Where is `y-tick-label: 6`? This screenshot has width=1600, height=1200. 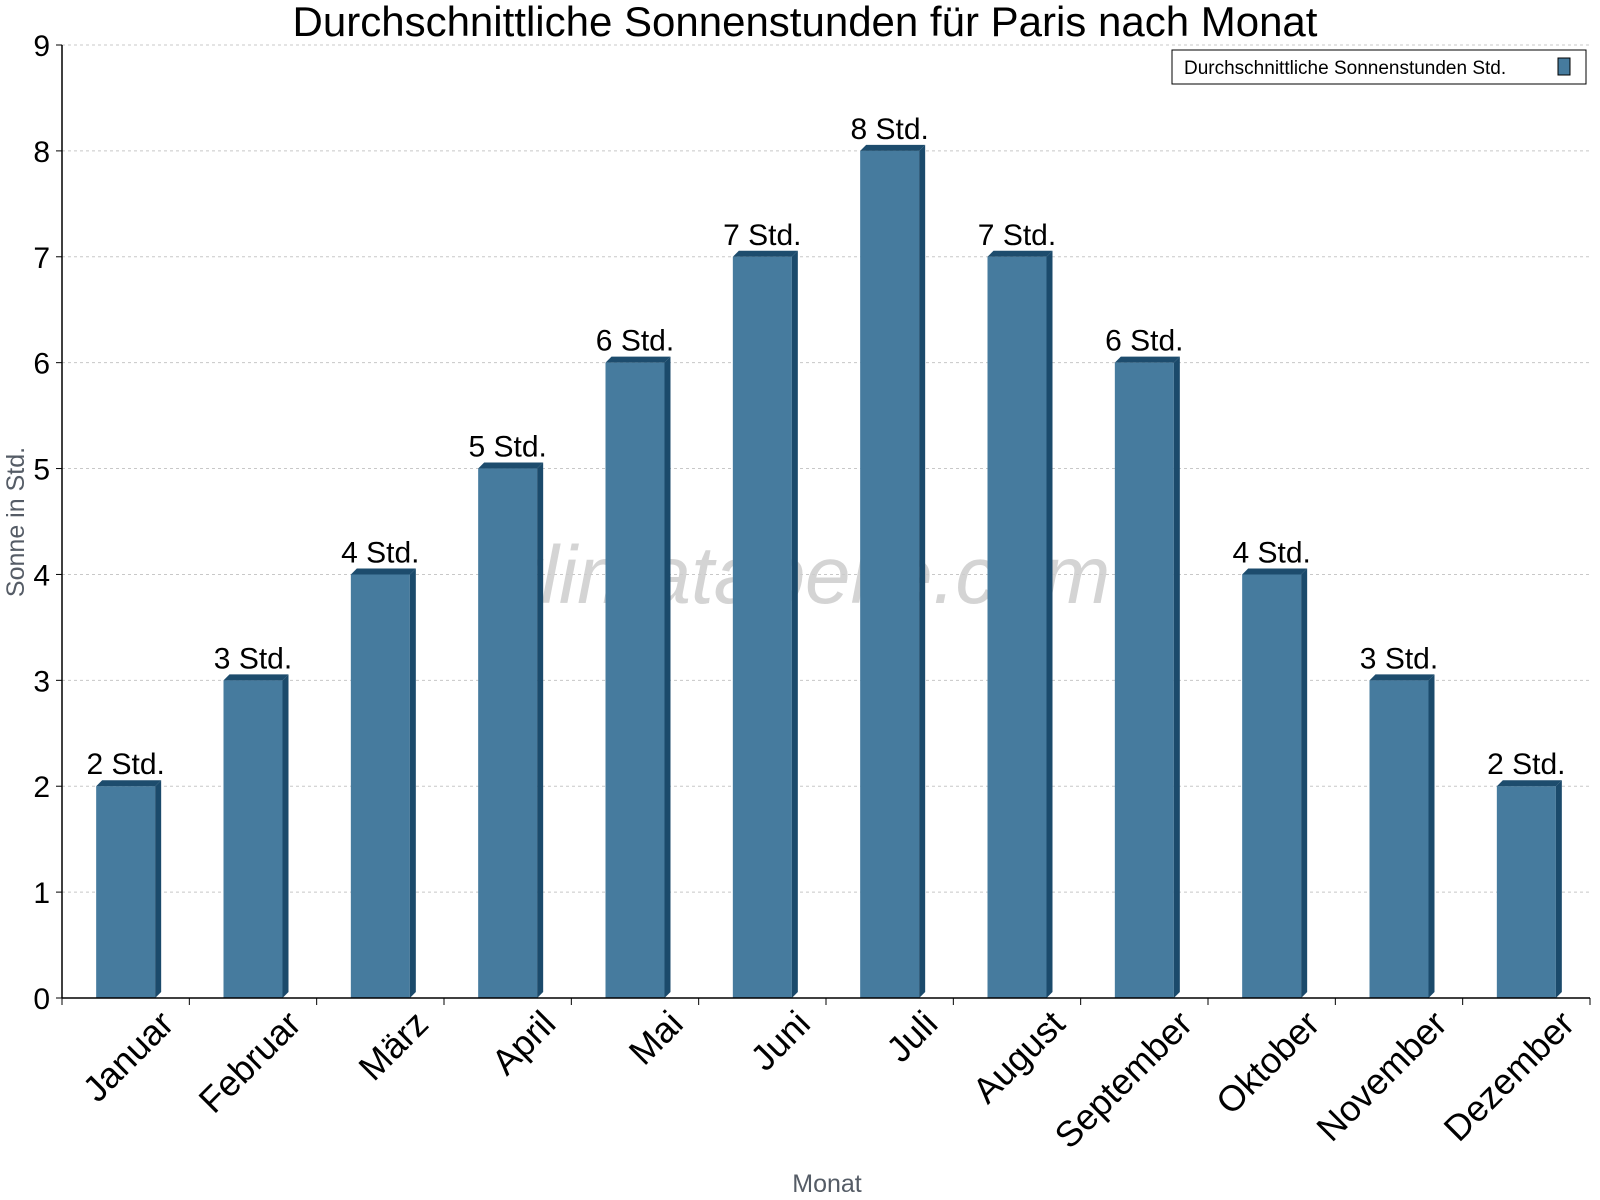 y-tick-label: 6 is located at coordinates (41, 364).